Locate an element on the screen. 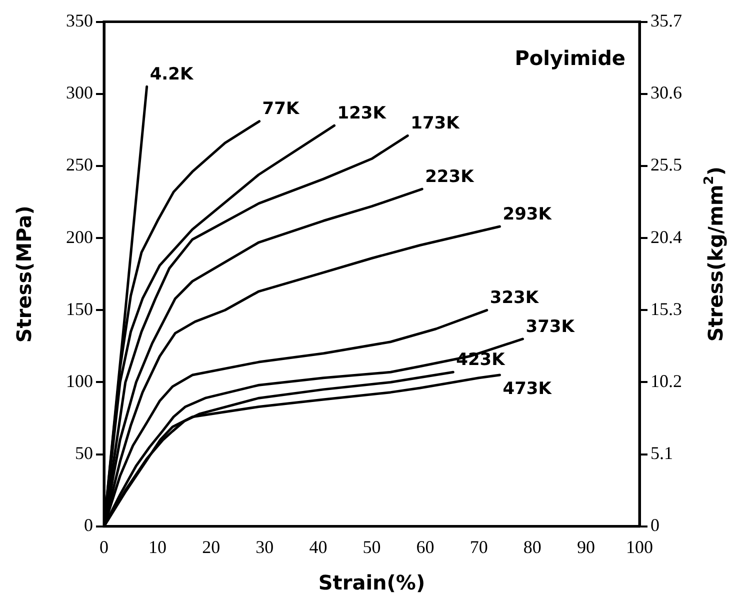  y-tick-label: 350 is located at coordinates (79, 20).